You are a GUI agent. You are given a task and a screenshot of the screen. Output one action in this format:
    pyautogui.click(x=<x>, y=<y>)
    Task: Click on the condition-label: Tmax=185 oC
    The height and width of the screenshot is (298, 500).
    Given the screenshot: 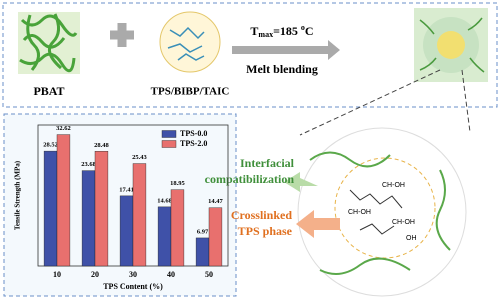 What is the action you would take?
    pyautogui.click(x=281, y=31)
    